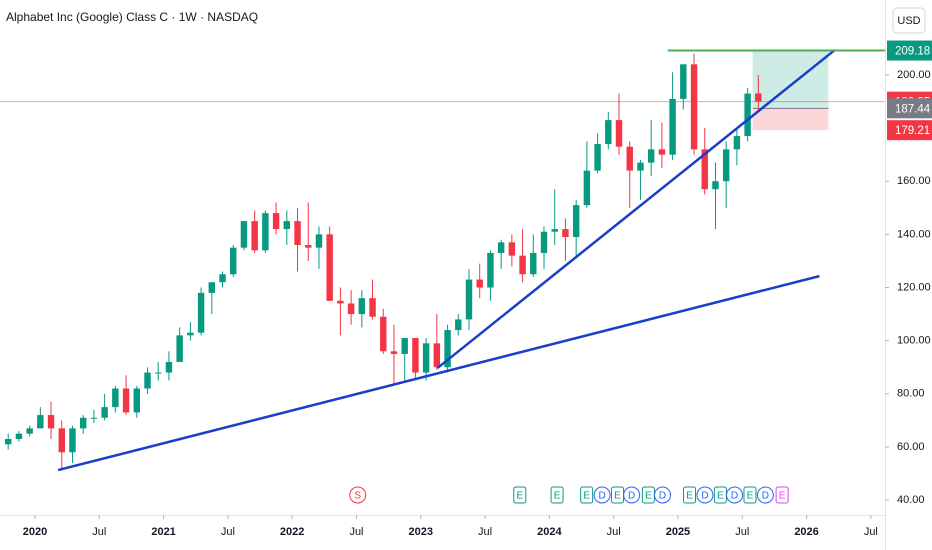 This screenshot has height=550, width=932. I want to click on currency-box, so click(909, 20).